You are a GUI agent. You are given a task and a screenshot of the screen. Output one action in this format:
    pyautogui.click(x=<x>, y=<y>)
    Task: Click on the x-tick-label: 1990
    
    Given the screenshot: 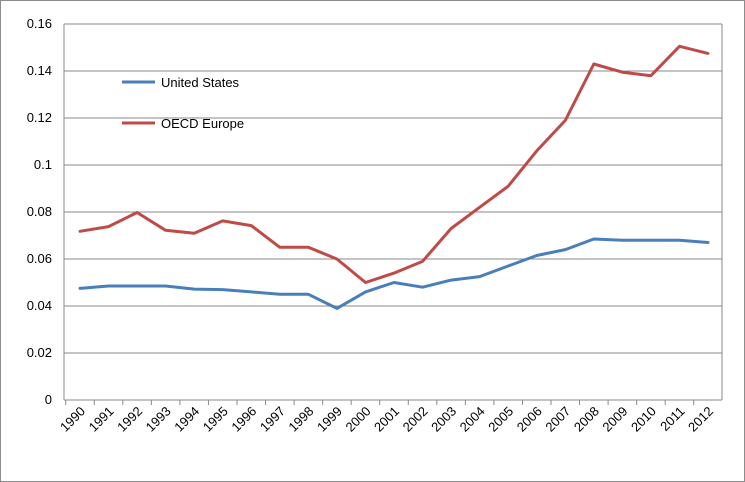 What is the action you would take?
    pyautogui.click(x=72, y=419)
    